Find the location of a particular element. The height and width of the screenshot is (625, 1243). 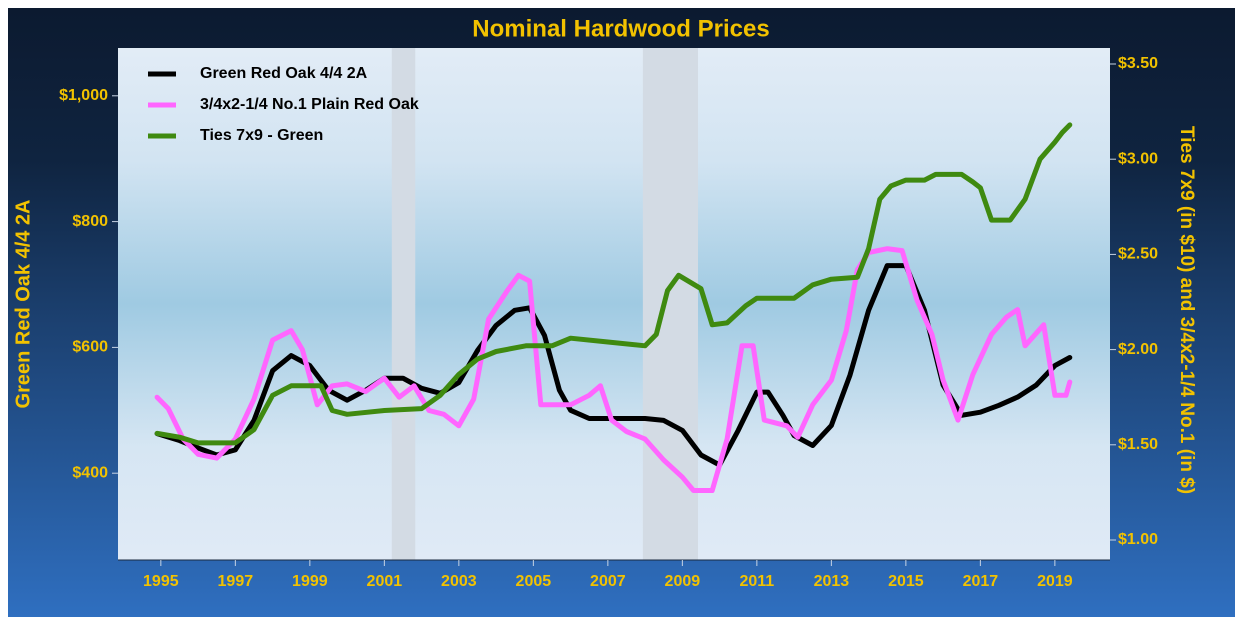

chart-title: Nominal Hardwood Prices is located at coordinates (620, 28).